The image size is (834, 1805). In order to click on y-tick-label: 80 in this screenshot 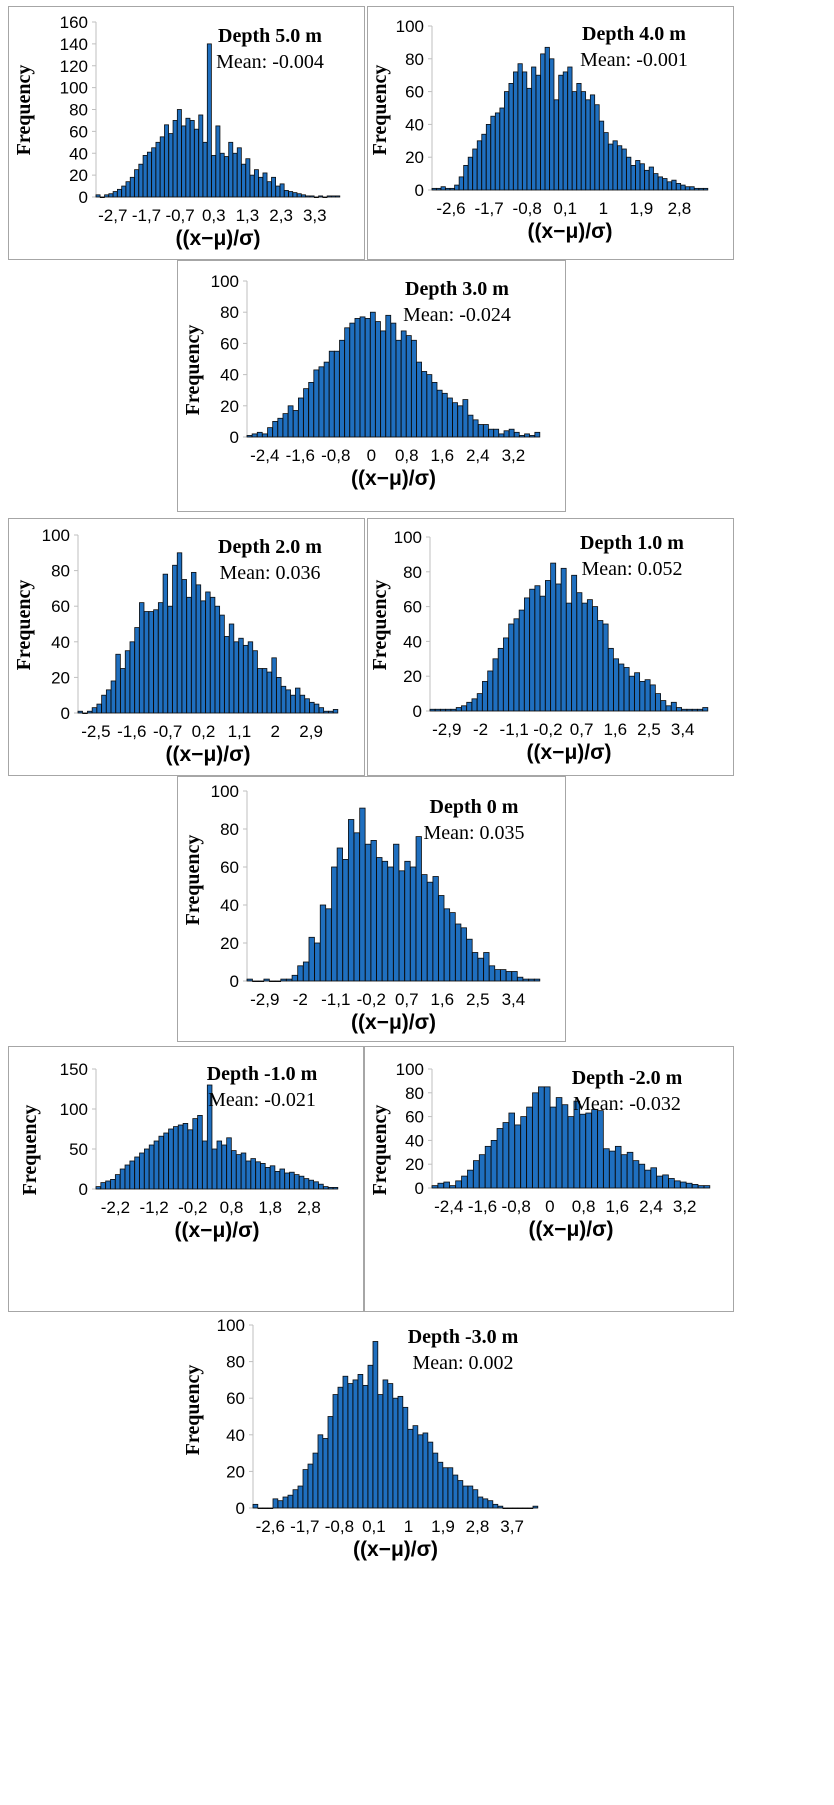, I will do `click(60, 571)`.